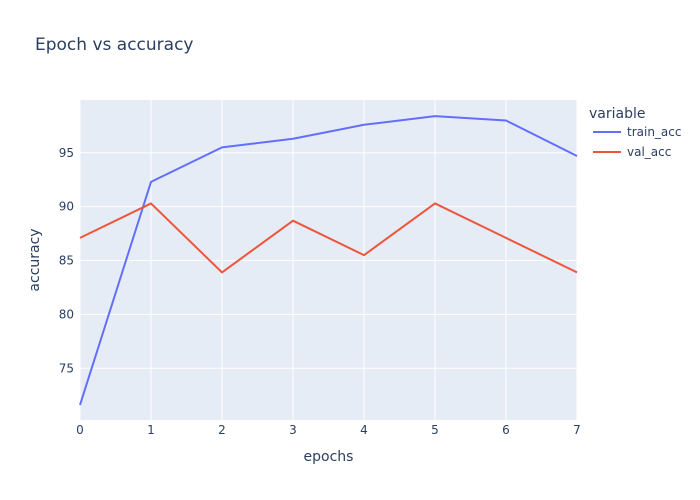 Image resolution: width=700 pixels, height=500 pixels. I want to click on series-line-val_acc, so click(328, 238).